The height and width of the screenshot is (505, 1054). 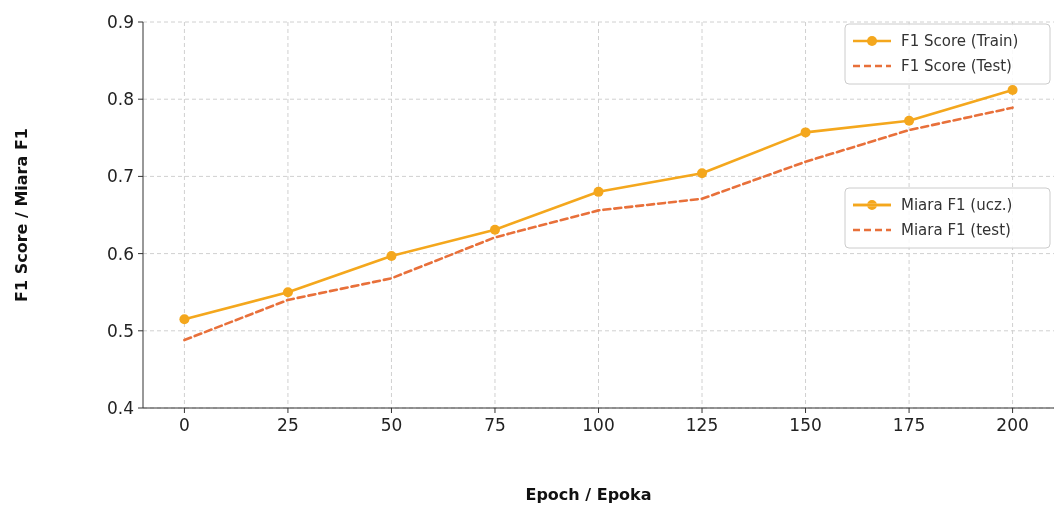 What do you see at coordinates (120, 176) in the screenshot?
I see `y-tick-label: 0.7` at bounding box center [120, 176].